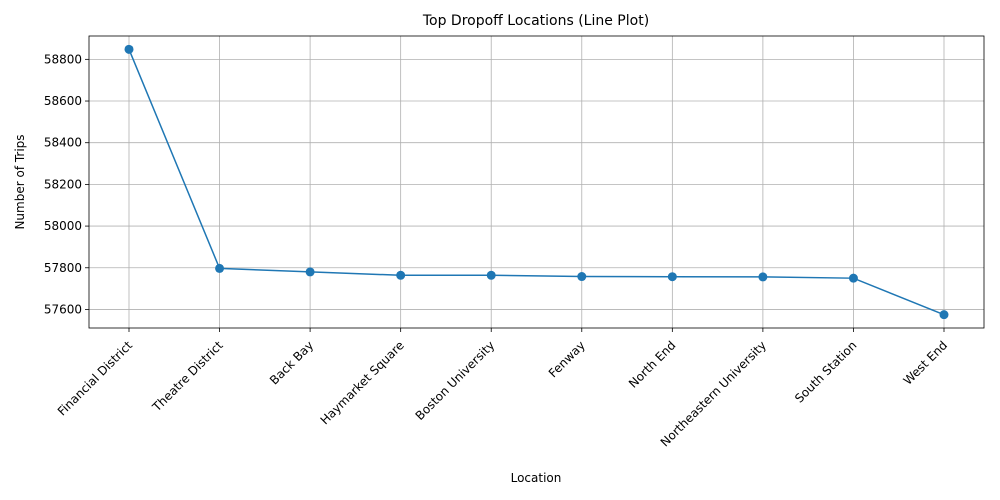  I want to click on x-tick-label: Fenway, so click(567, 359).